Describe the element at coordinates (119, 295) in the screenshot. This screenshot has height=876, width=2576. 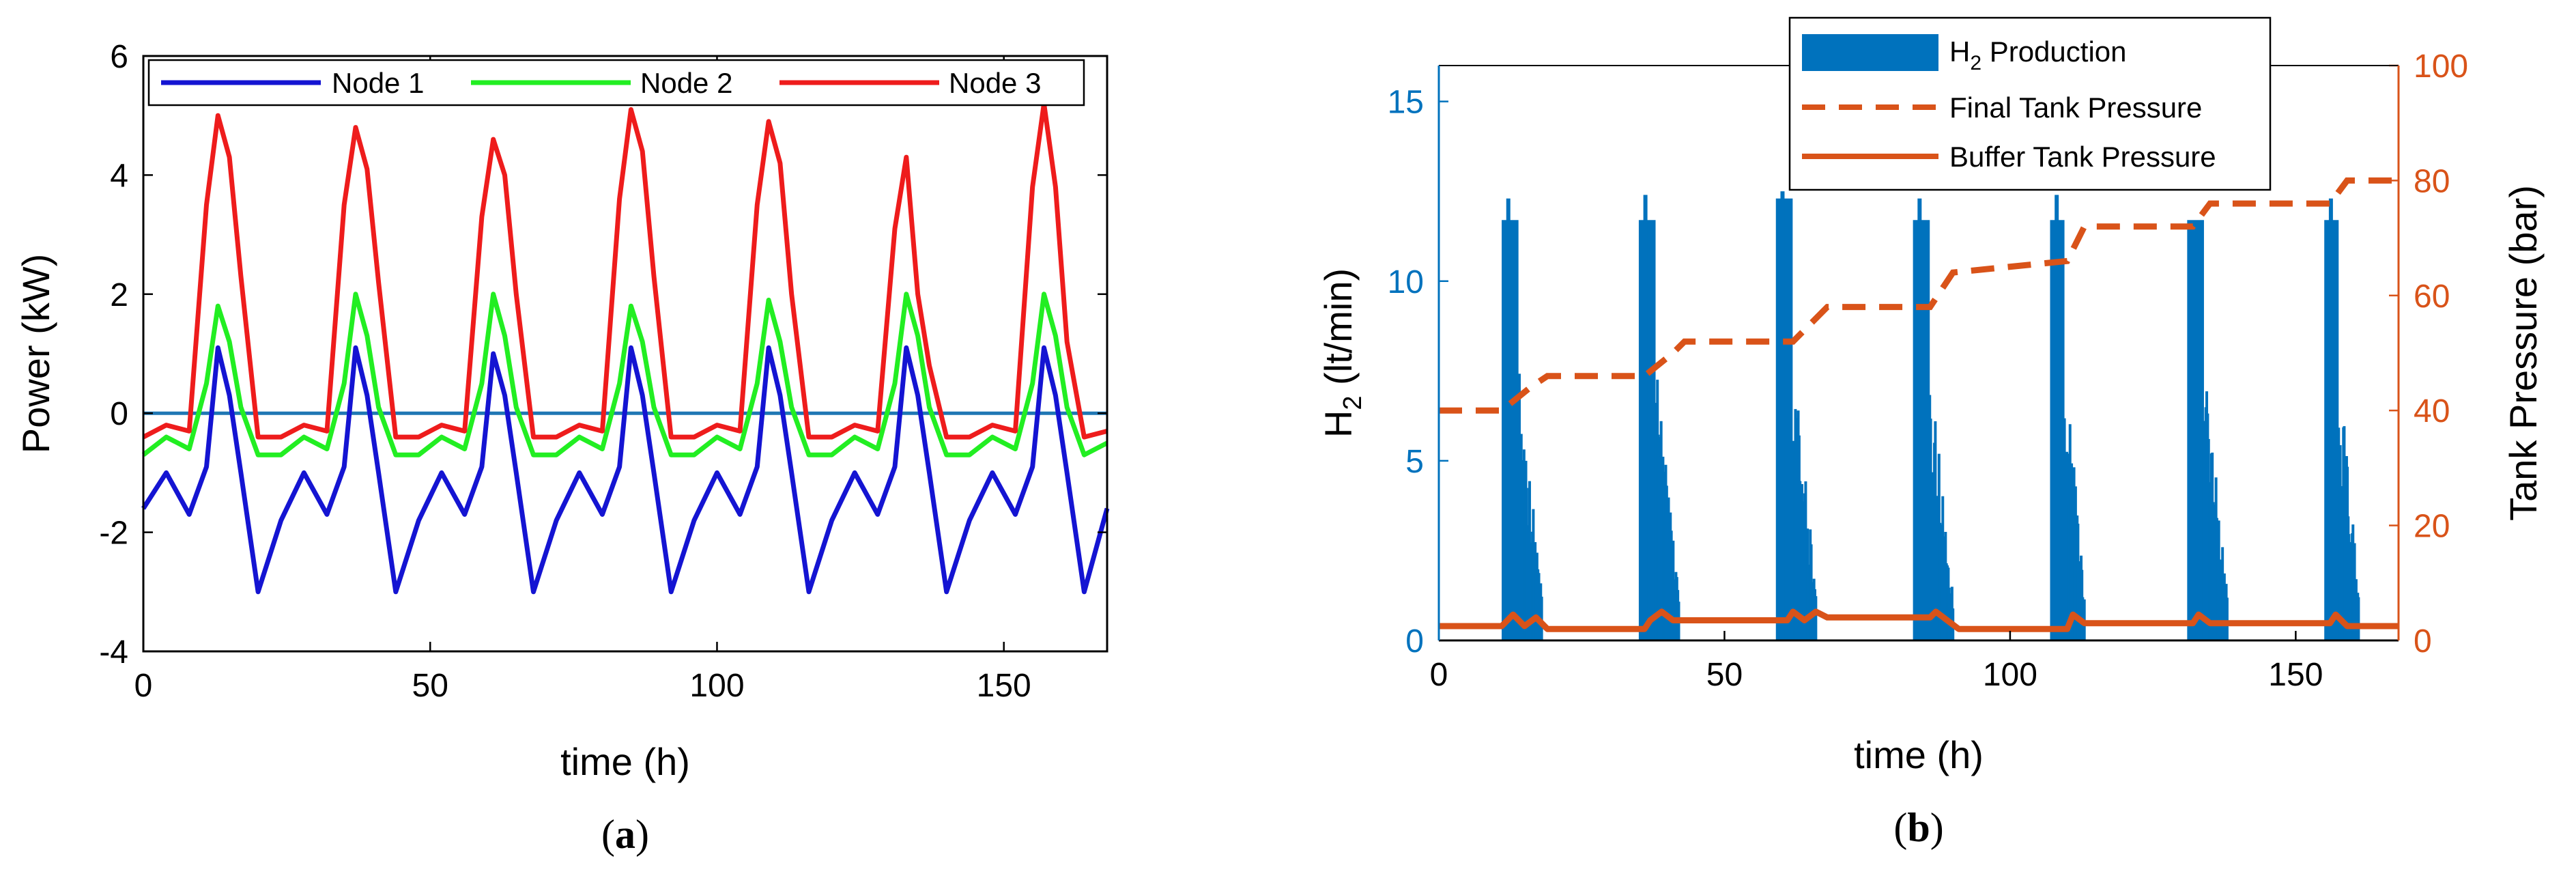
I see `chart-a-y-tick-label: 2` at that location.